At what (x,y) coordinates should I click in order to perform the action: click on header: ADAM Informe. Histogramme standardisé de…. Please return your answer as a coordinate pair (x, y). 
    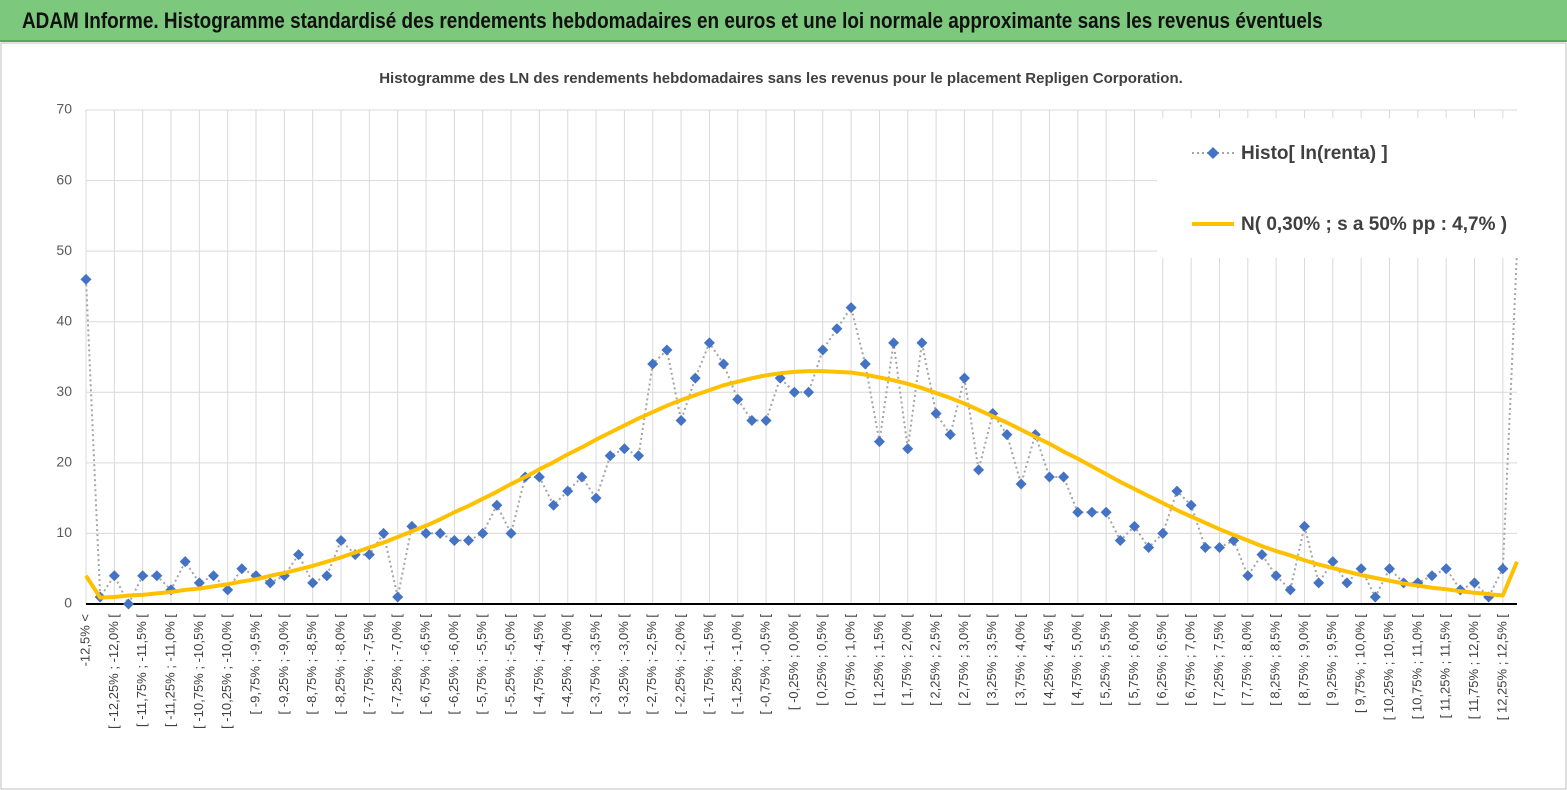
    Looking at the image, I should click on (783, 21).